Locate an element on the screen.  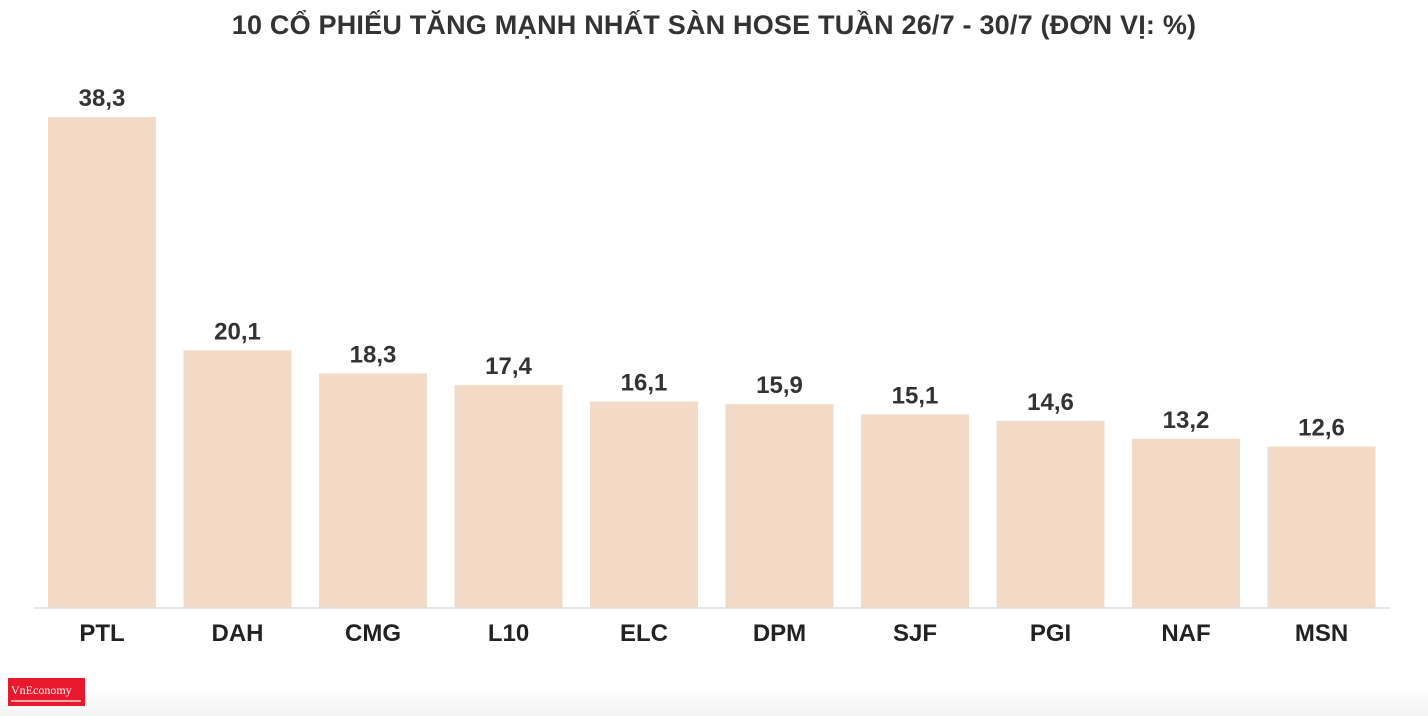
value-label-l10: 17,4 is located at coordinates (508, 366).